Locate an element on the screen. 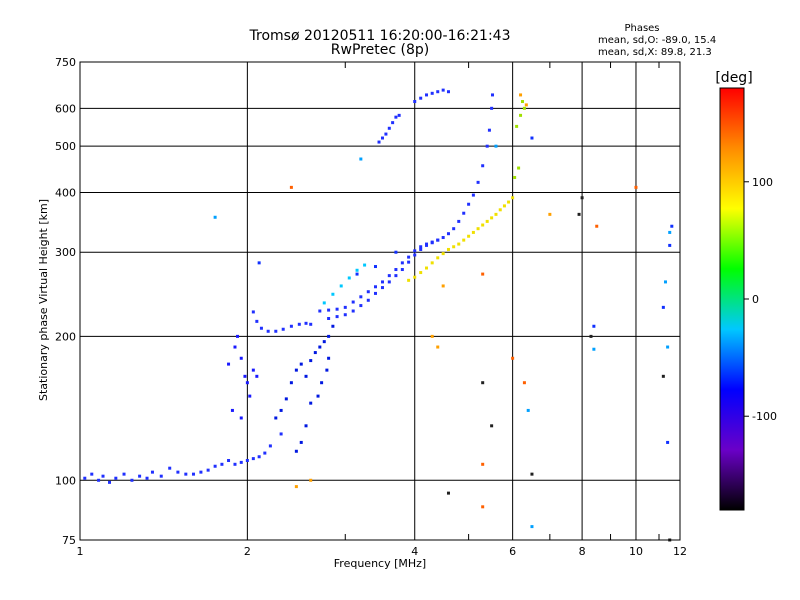 This screenshot has height=600, width=800. colorbar-ticks: 100 0 -100 is located at coordinates (760, 299).